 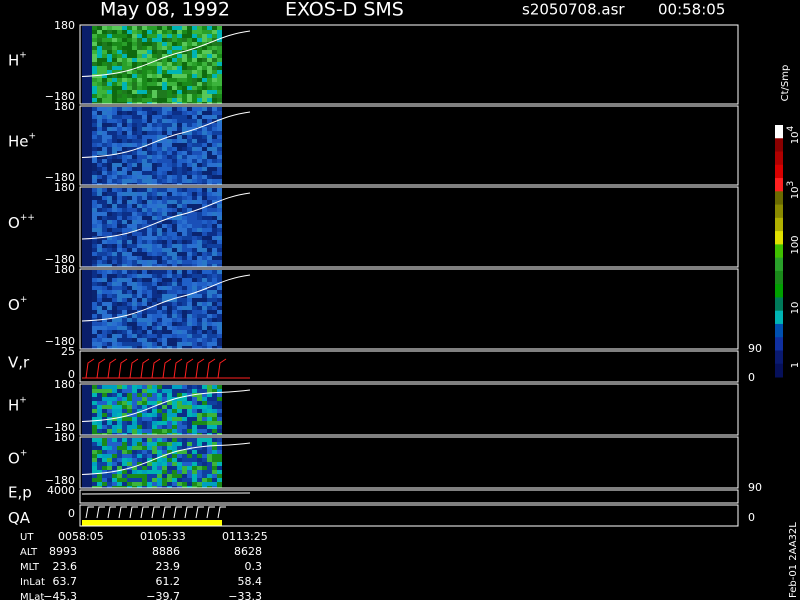 What do you see at coordinates (27, 537) in the screenshot?
I see `footer-label: UT` at bounding box center [27, 537].